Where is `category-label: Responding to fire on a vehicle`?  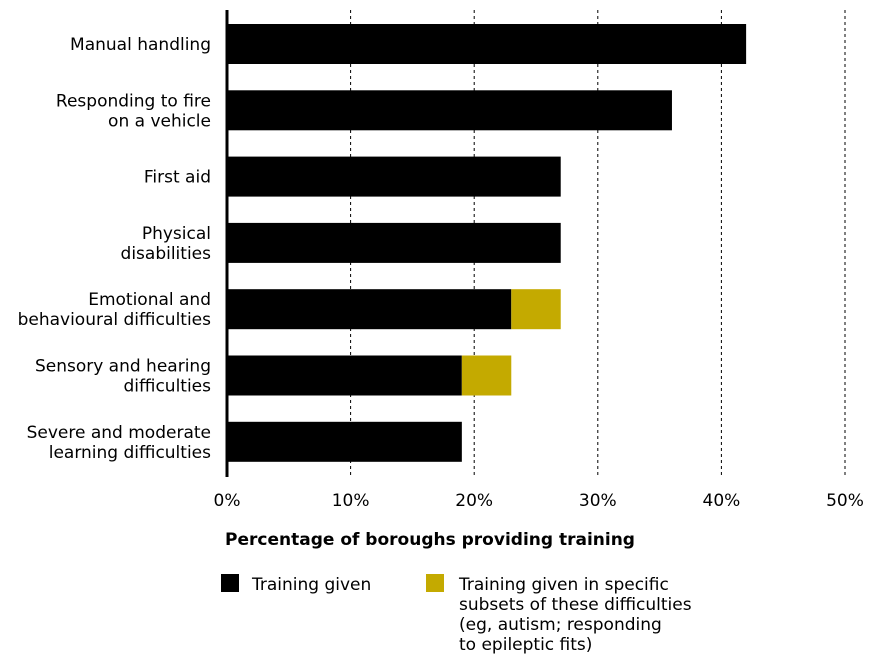
category-label: Responding to fire on a vehicle is located at coordinates (133, 111).